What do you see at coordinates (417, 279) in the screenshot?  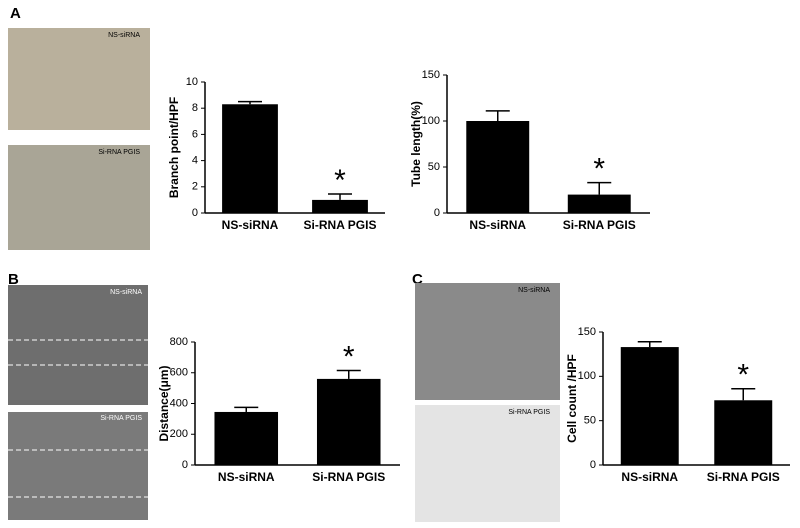 I see `panel-label: C` at bounding box center [417, 279].